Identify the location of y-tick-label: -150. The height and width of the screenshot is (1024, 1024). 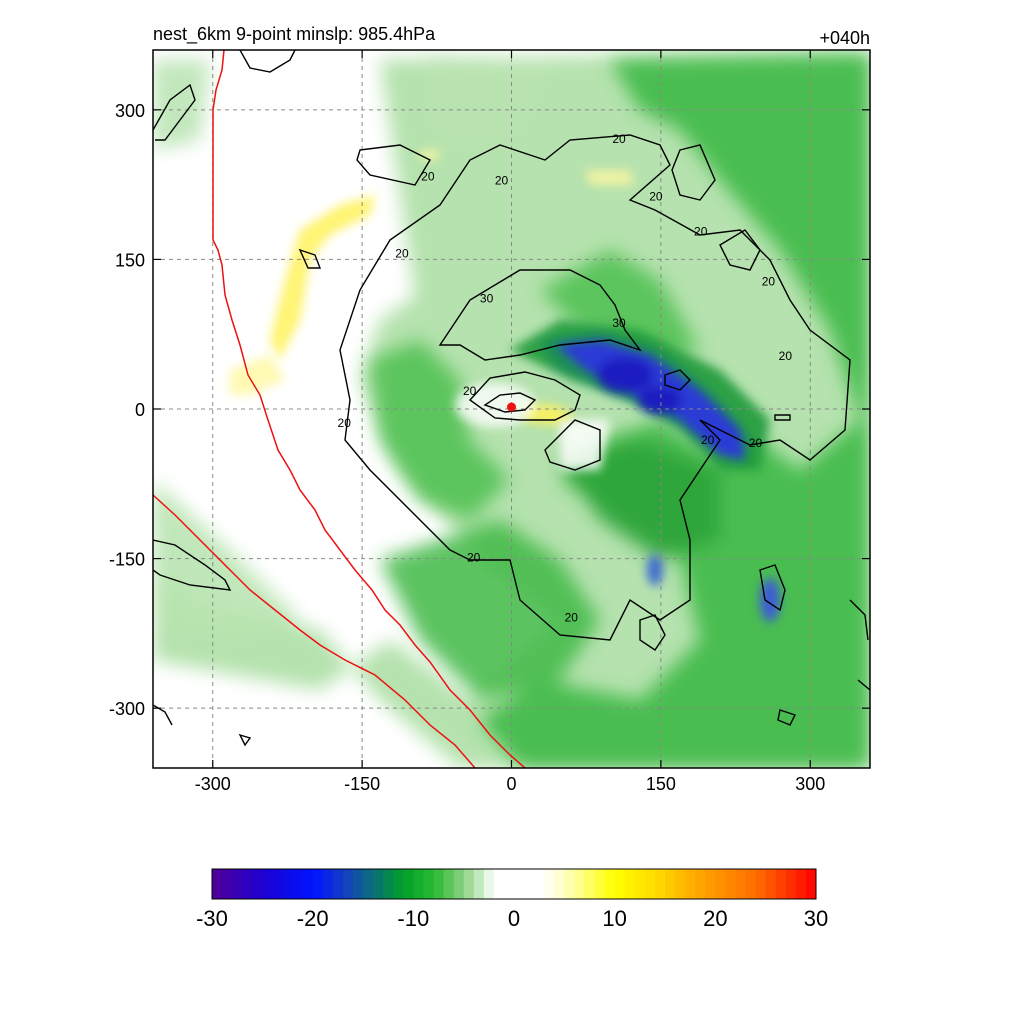
(127, 560).